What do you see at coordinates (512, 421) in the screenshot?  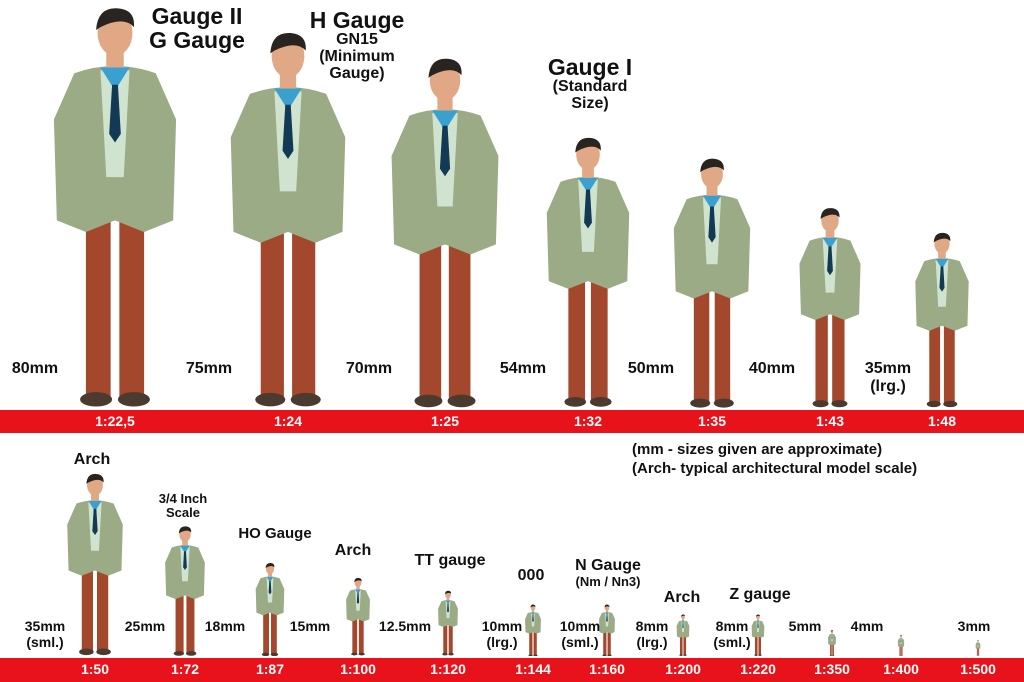 I see `scale-bar-top` at bounding box center [512, 421].